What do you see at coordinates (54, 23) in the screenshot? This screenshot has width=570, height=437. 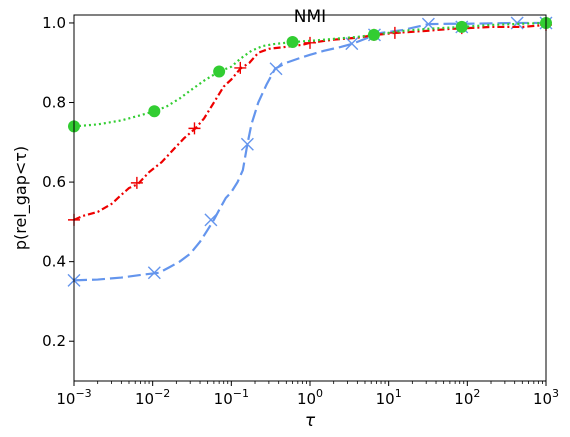 I see `y-tick-label: 1.0` at bounding box center [54, 23].